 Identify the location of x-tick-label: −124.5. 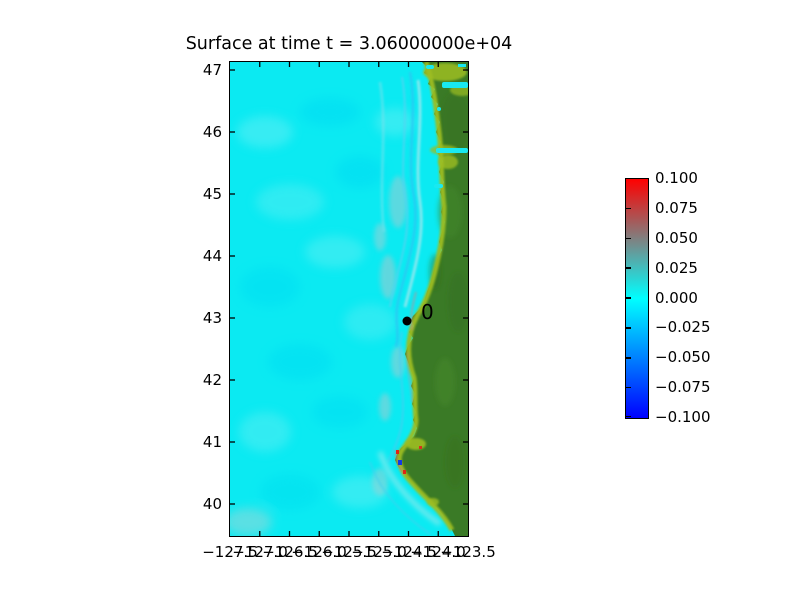
(409, 552).